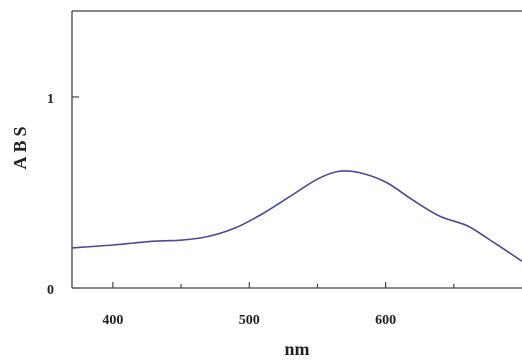 The width and height of the screenshot is (522, 360). What do you see at coordinates (50, 290) in the screenshot?
I see `y-tick-label: 0` at bounding box center [50, 290].